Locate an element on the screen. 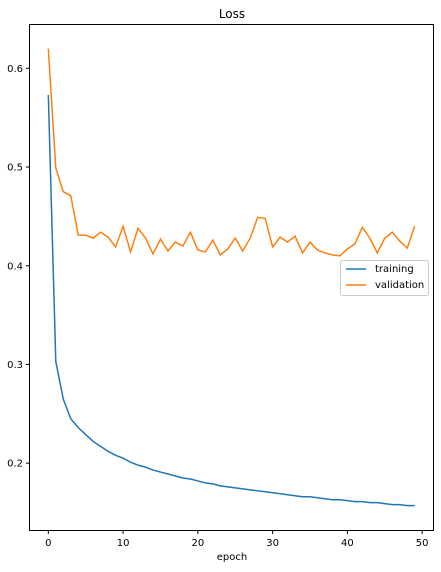 This screenshot has width=441, height=572. x-tick-label: 20 is located at coordinates (197, 543).